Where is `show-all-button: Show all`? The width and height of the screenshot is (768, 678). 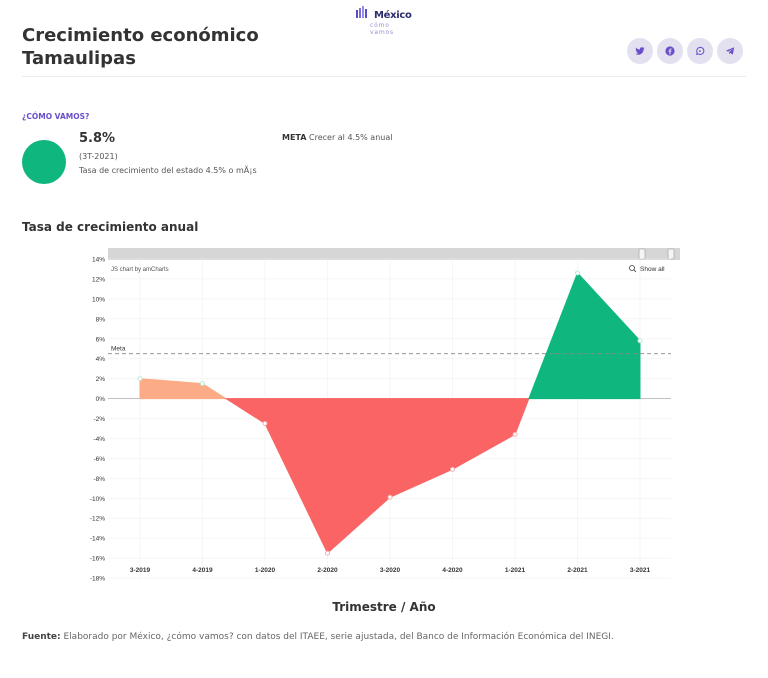 show-all-button: Show all is located at coordinates (652, 269).